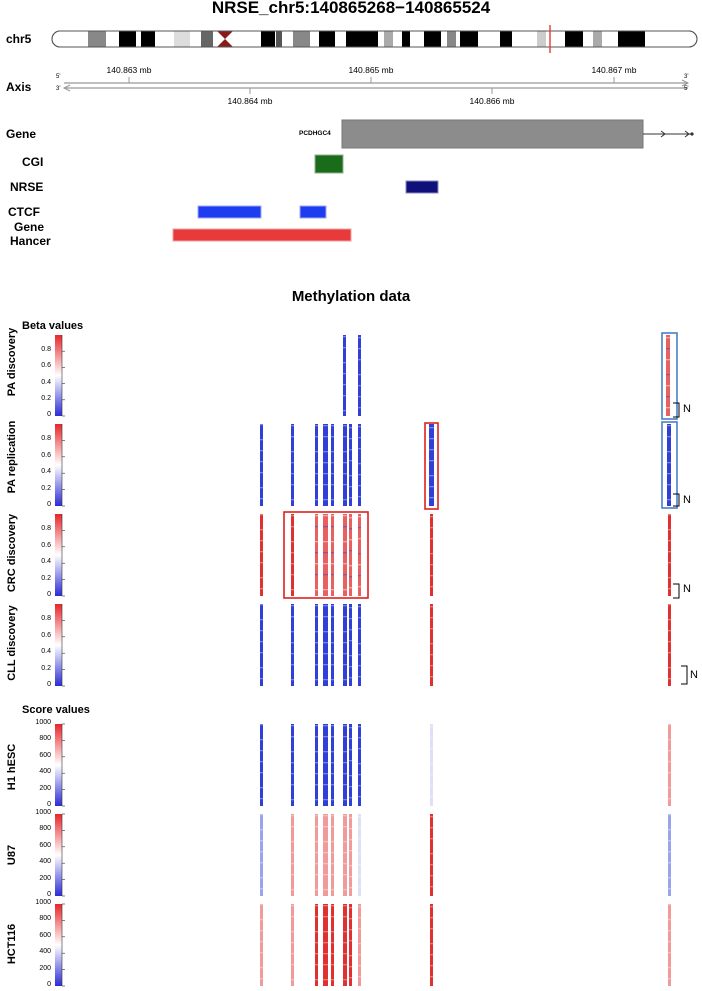  What do you see at coordinates (313, 212) in the screenshot?
I see `ctcf-block` at bounding box center [313, 212].